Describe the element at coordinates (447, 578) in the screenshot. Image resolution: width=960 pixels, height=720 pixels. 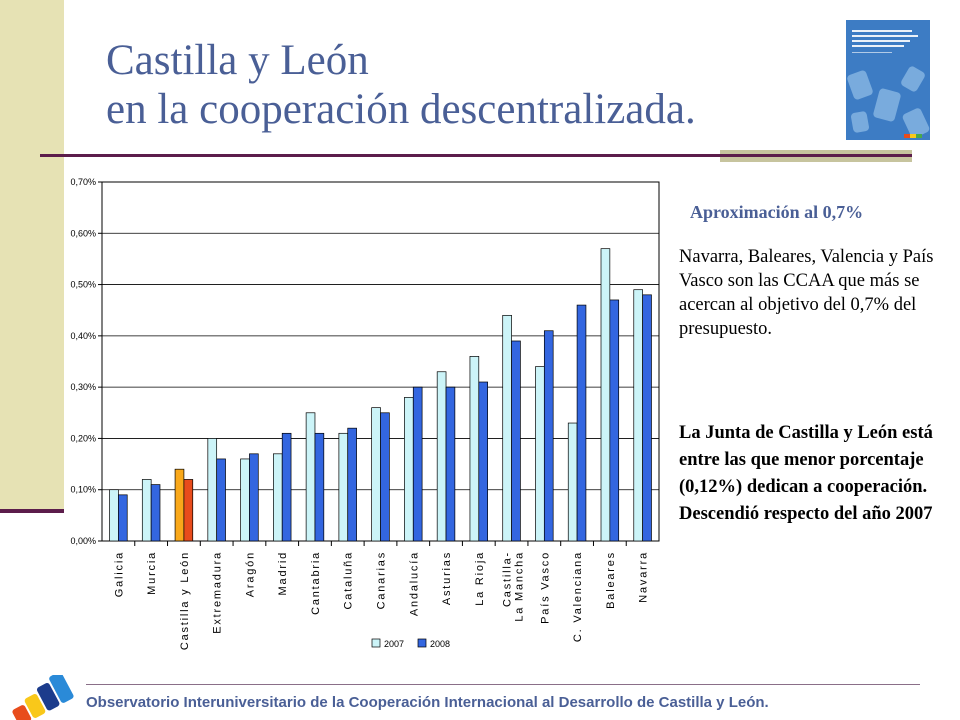
I see `x-tick-label: Asturias` at that location.